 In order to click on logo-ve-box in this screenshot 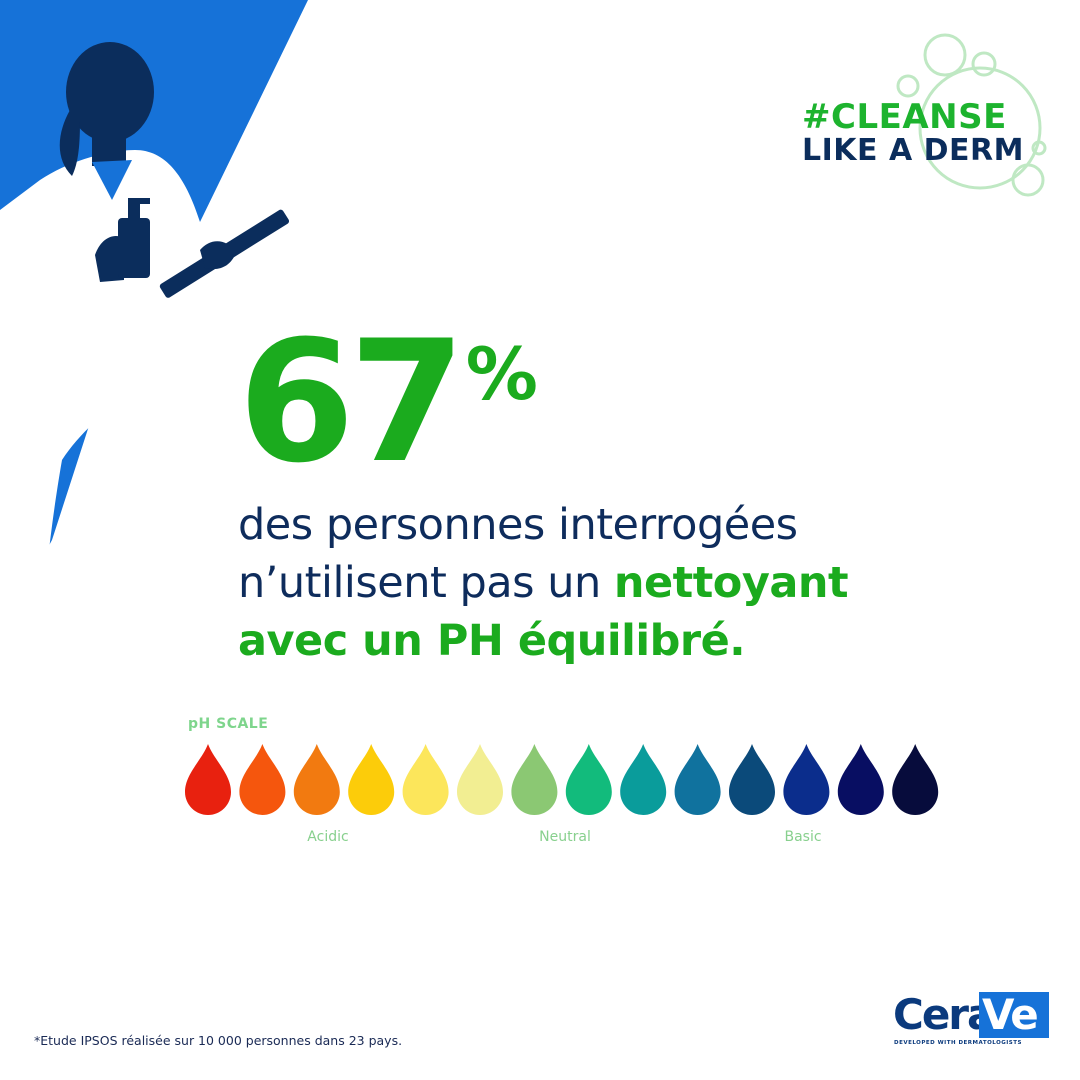, I will do `click(1014, 1015)`.